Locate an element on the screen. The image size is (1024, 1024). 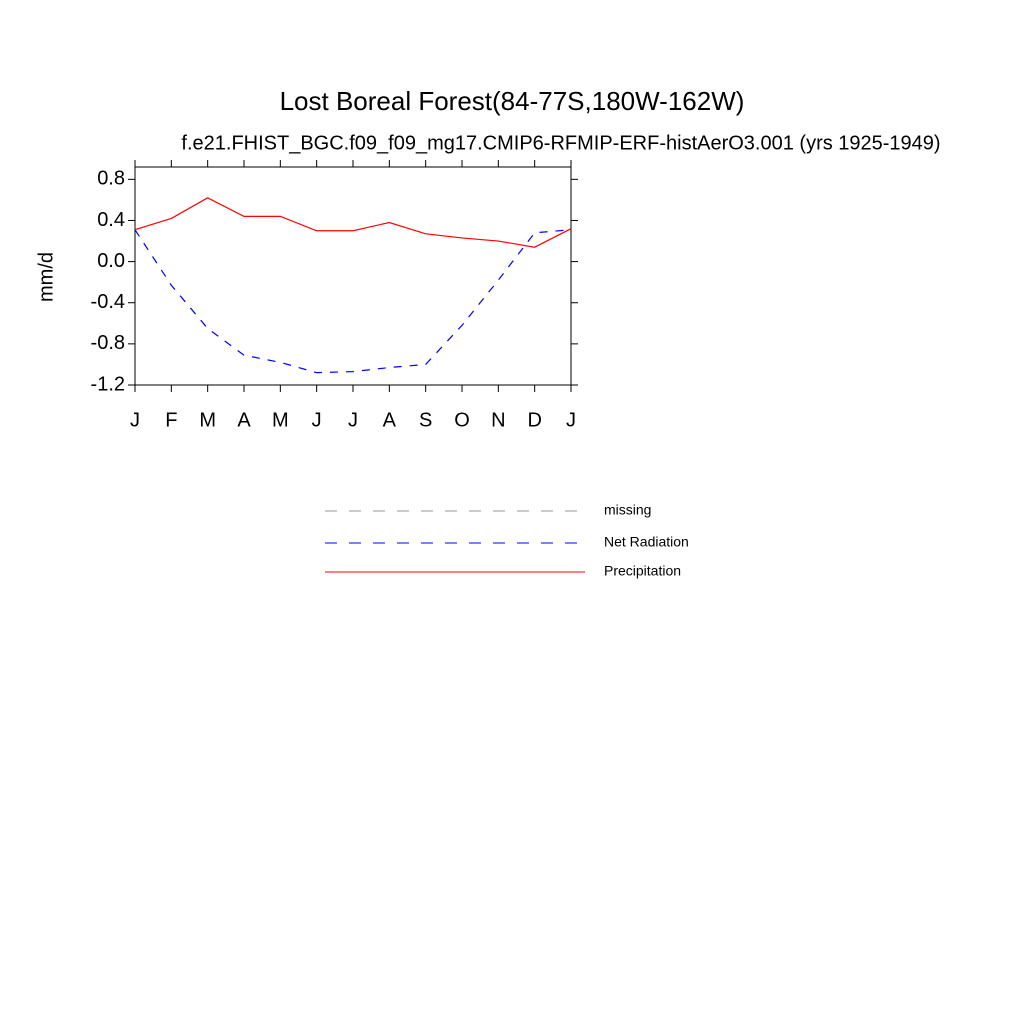
x-tick-label: O is located at coordinates (462, 420).